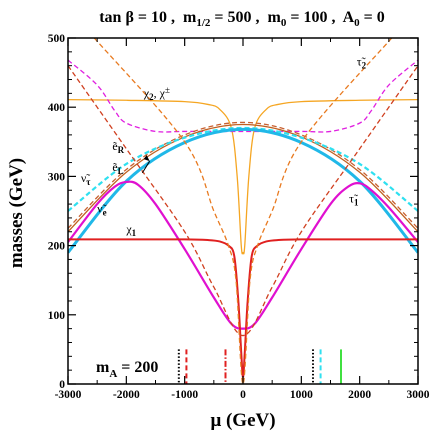 This screenshot has height=436, width=430. I want to click on x-tick-label-5: 2000, so click(359, 395).